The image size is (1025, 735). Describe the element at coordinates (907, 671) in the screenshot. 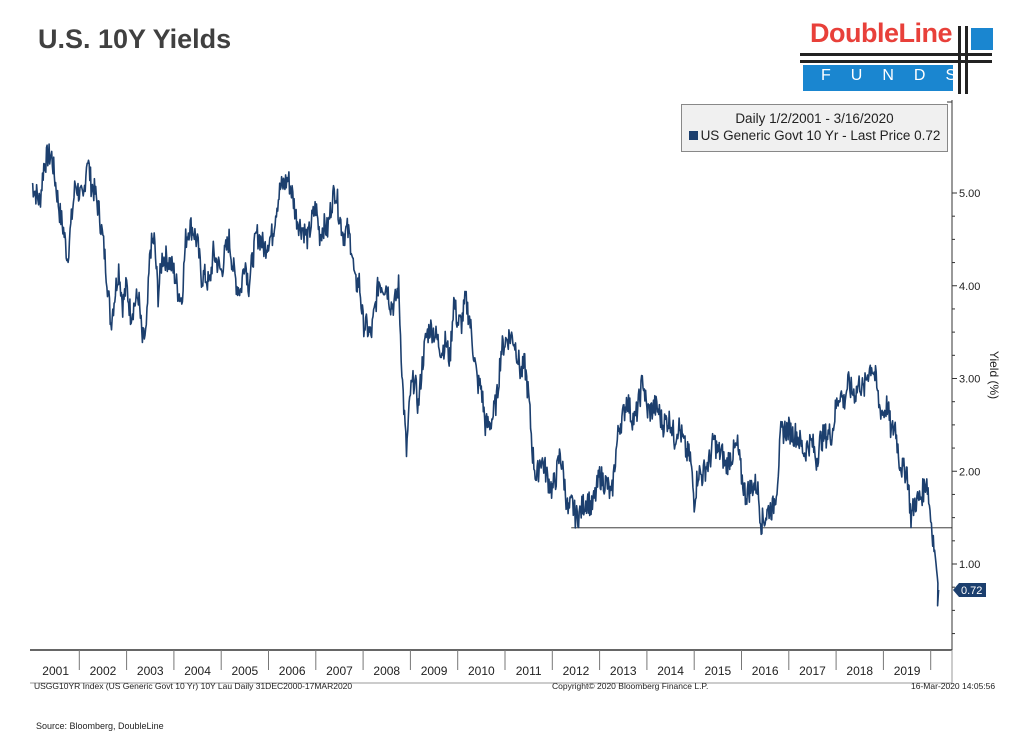

I see `x-tick-label: 2019` at that location.